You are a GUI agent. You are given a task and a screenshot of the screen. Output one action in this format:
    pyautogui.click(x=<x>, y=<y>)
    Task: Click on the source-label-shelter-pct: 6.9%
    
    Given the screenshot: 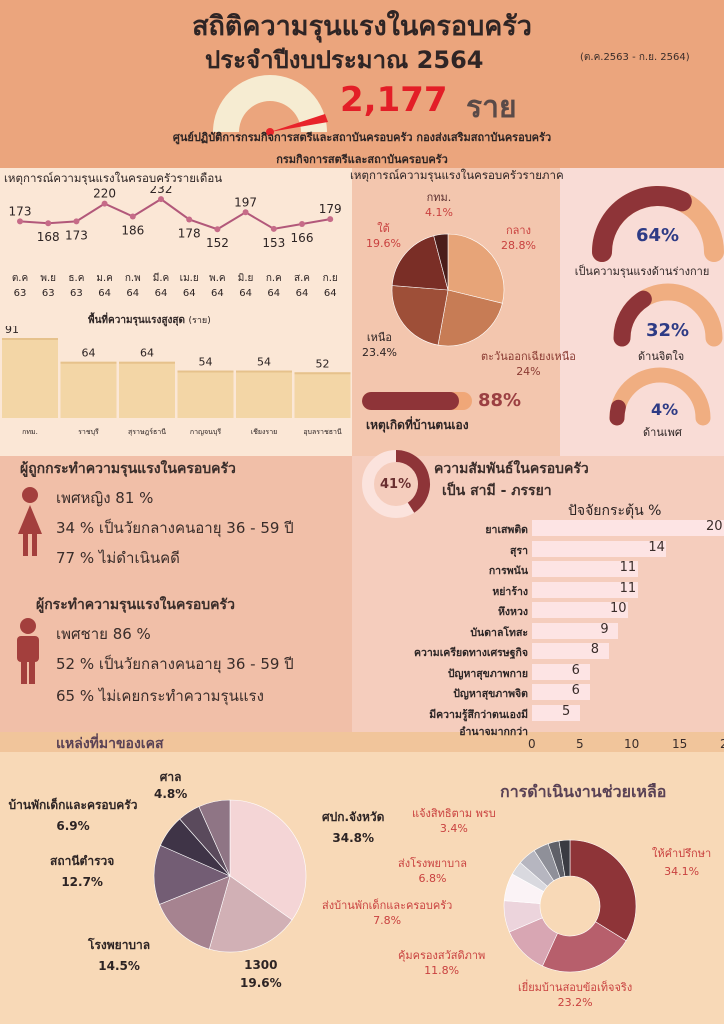 What is the action you would take?
    pyautogui.click(x=73, y=826)
    